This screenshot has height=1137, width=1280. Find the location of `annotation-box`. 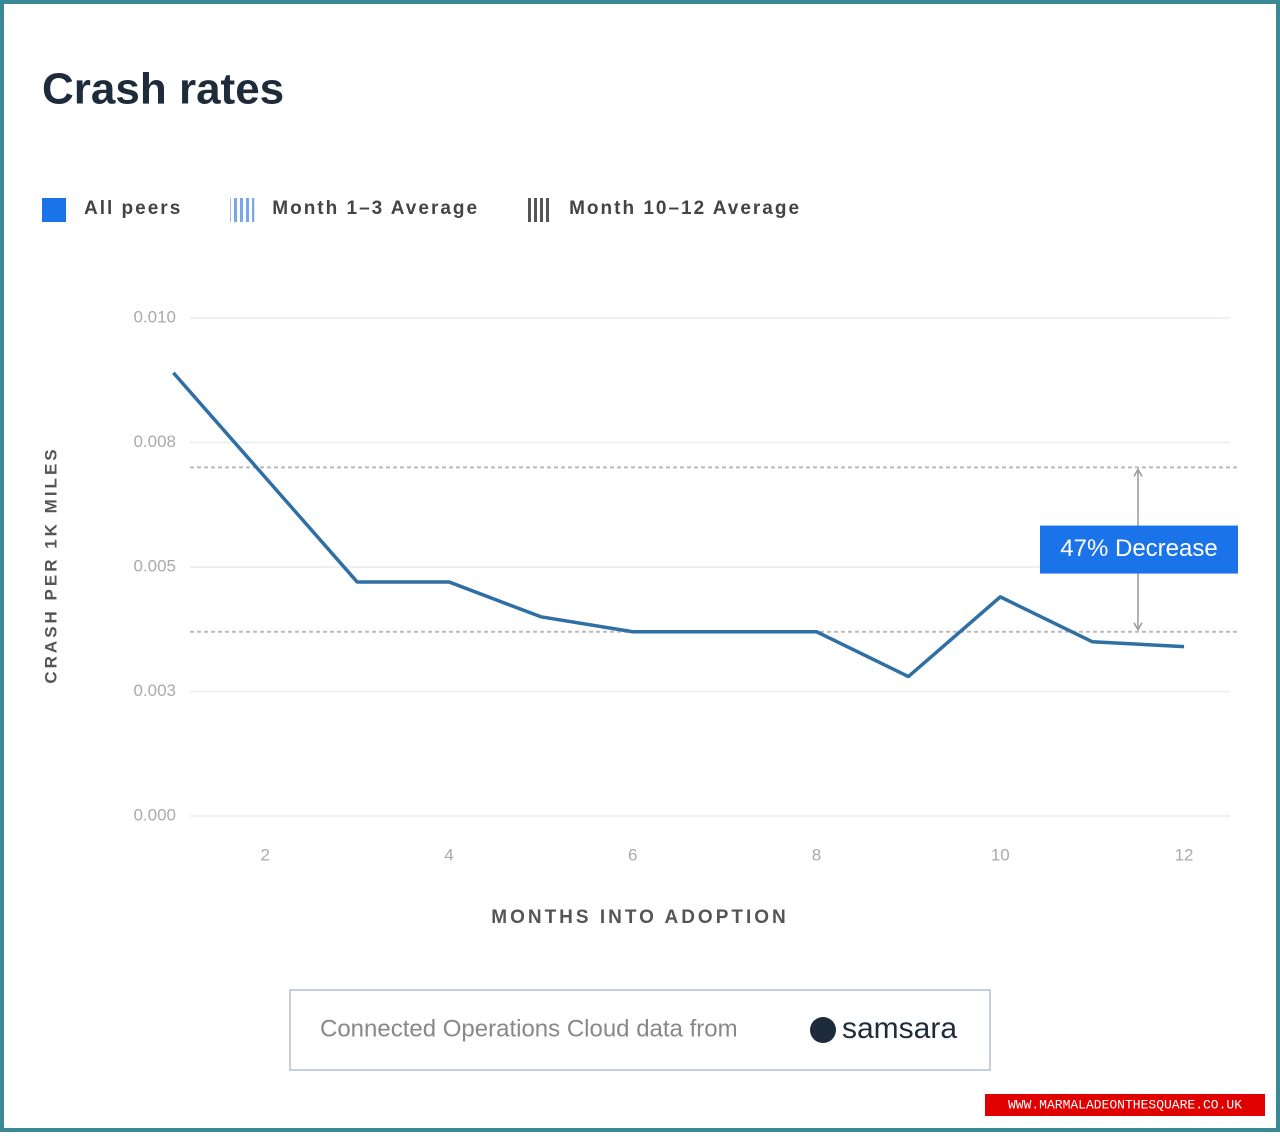

annotation-box is located at coordinates (1139, 549).